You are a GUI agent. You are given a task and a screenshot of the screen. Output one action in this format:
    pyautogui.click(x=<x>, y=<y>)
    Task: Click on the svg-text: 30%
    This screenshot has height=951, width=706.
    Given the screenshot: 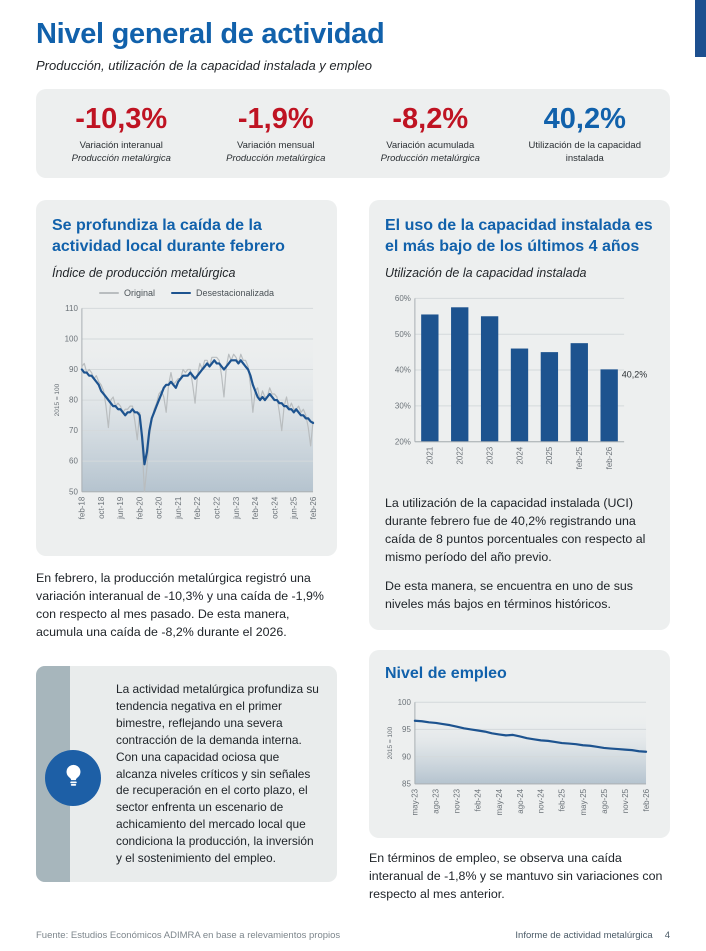 What is the action you would take?
    pyautogui.click(x=403, y=406)
    